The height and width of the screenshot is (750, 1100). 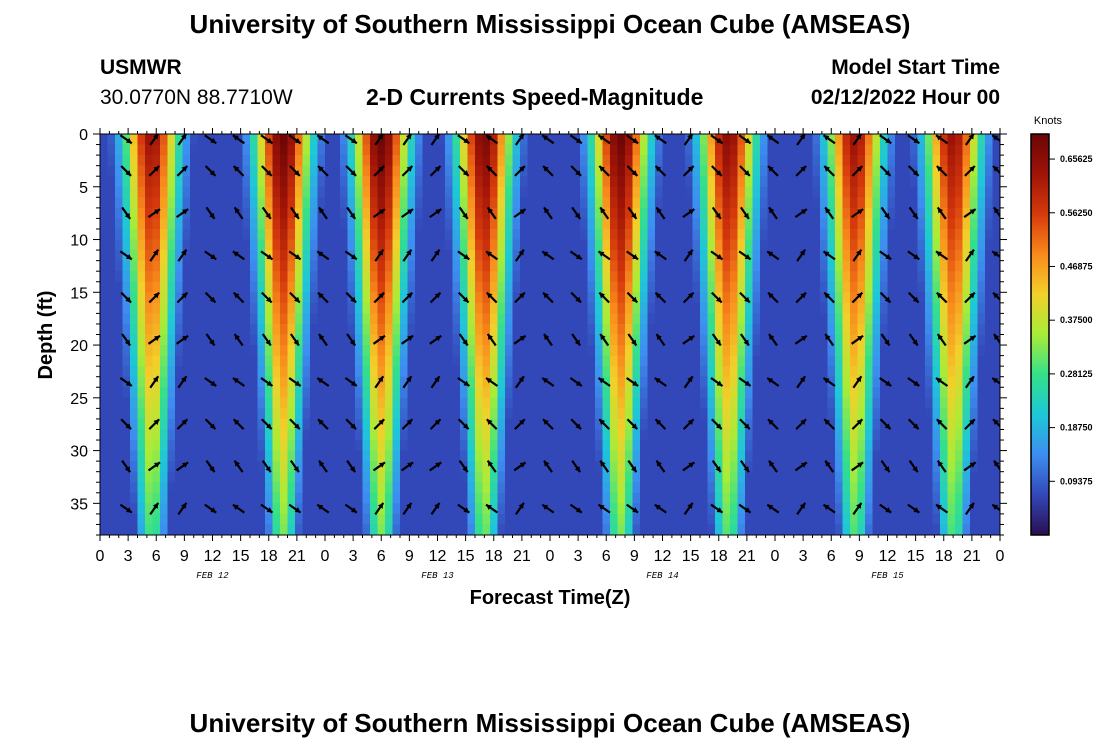 What do you see at coordinates (297, 556) in the screenshot?
I see `x-tick-label: 21` at bounding box center [297, 556].